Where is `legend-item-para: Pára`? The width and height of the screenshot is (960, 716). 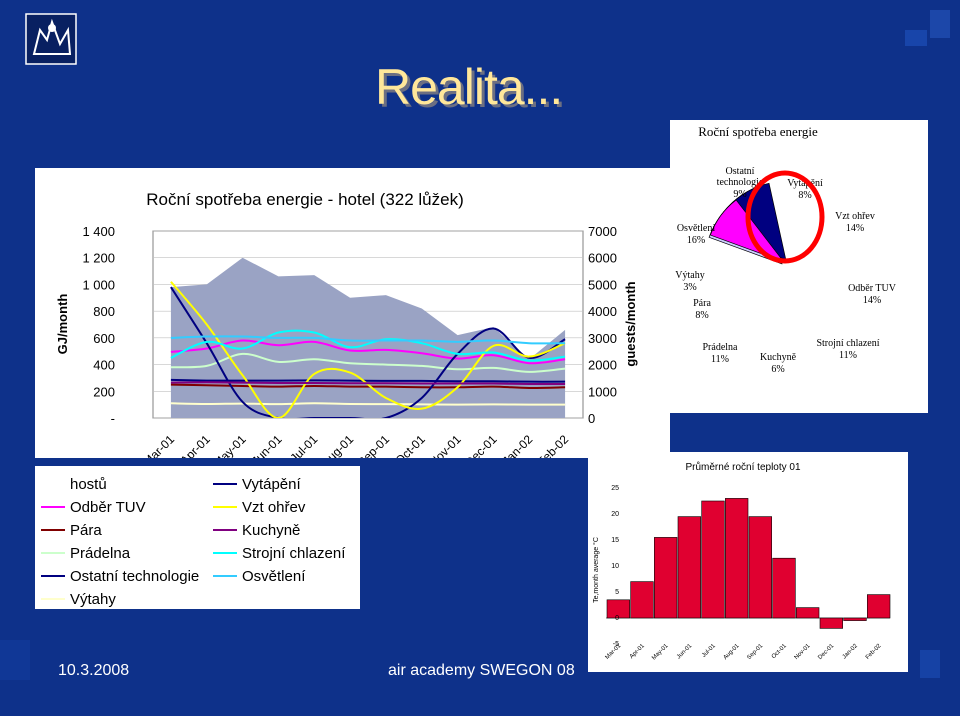
legend-item-para: Pára is located at coordinates (86, 530).